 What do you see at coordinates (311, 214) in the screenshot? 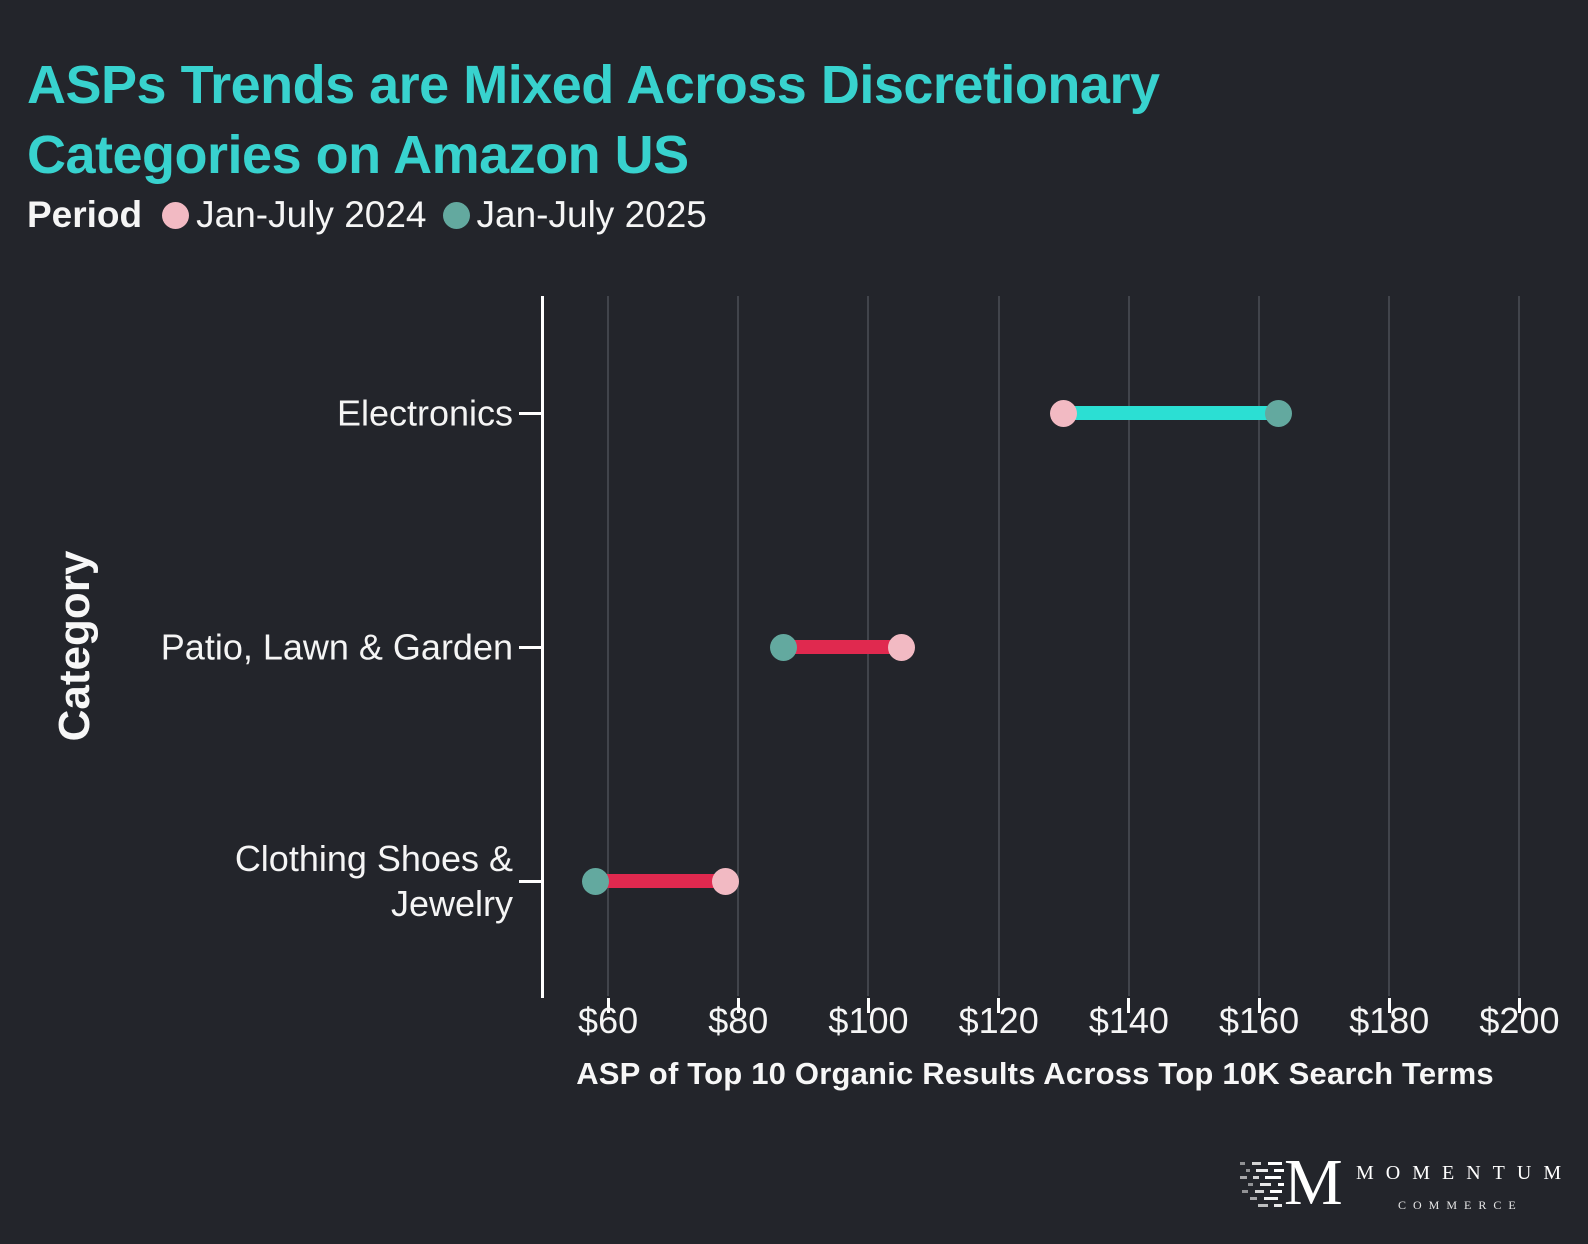
I see `legend-label-2024: Jan-July 2024` at bounding box center [311, 214].